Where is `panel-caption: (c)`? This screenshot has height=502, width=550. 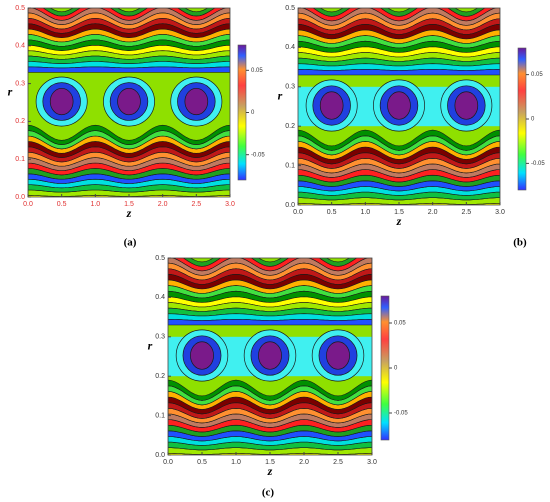 panel-caption: (c) is located at coordinates (268, 493).